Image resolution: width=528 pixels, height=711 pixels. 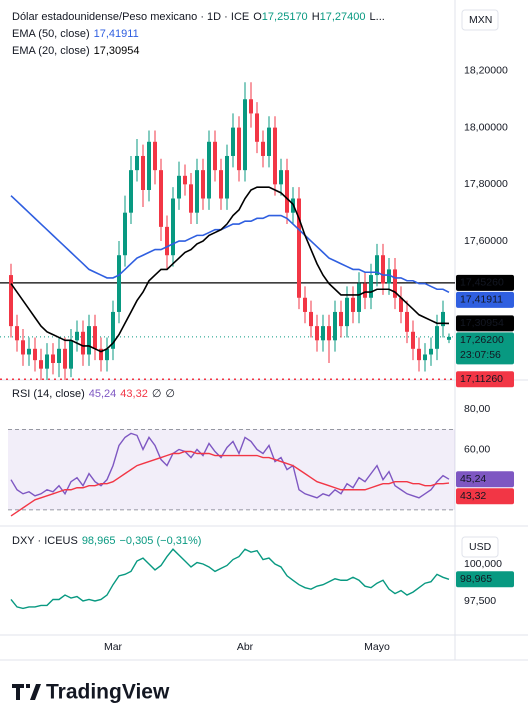 I want to click on legend-text: 17,30954, so click(x=117, y=51).